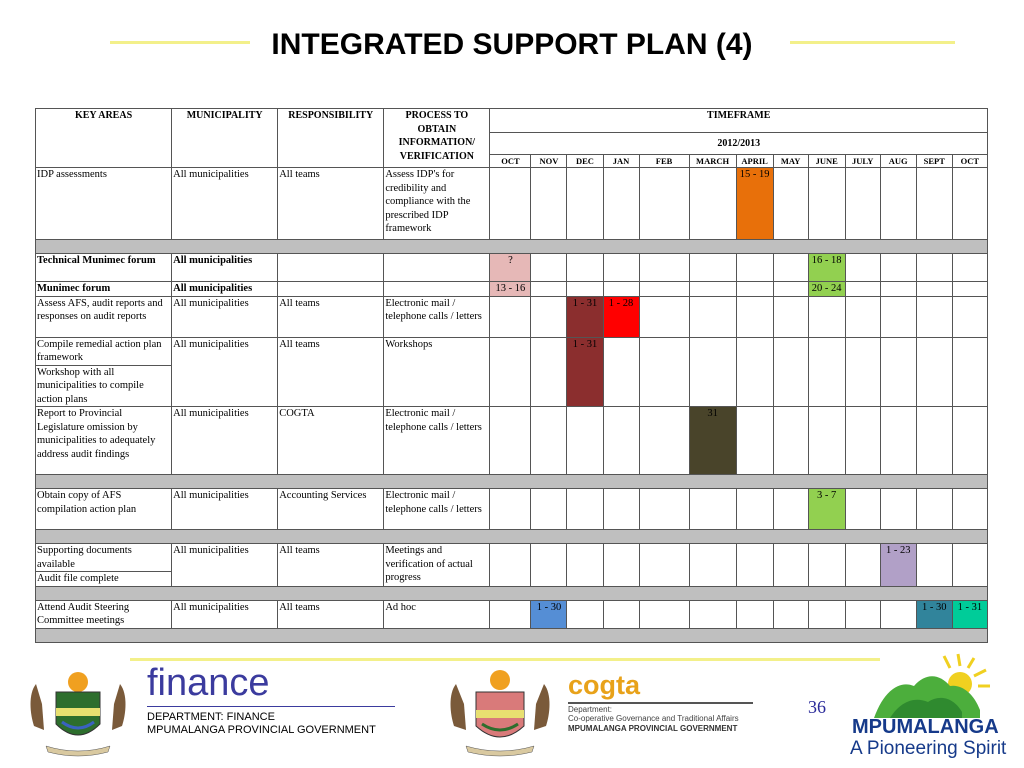 The image size is (1024, 768). Describe the element at coordinates (925, 727) in the screenshot. I see `province-name: MPUMALANGA` at that location.